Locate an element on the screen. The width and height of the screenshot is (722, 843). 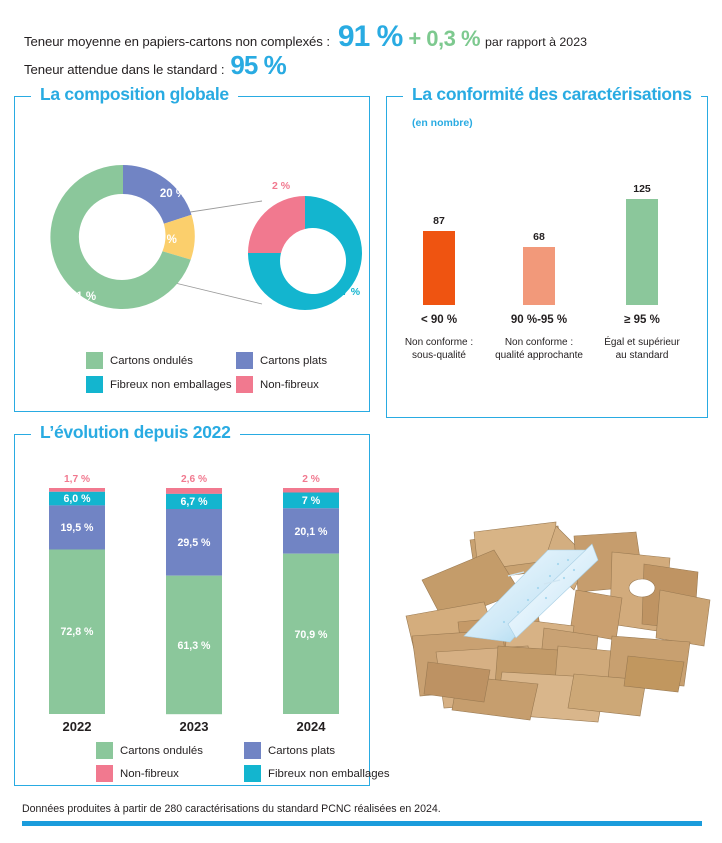
panel-composition-title: La composition globale is located at coordinates (134, 94).